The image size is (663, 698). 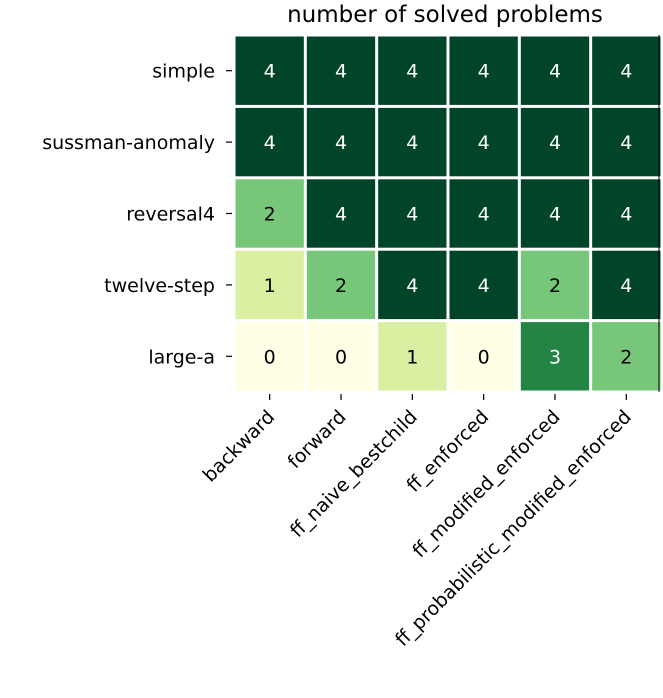 I want to click on x-tick-label: backward, so click(x=239, y=446).